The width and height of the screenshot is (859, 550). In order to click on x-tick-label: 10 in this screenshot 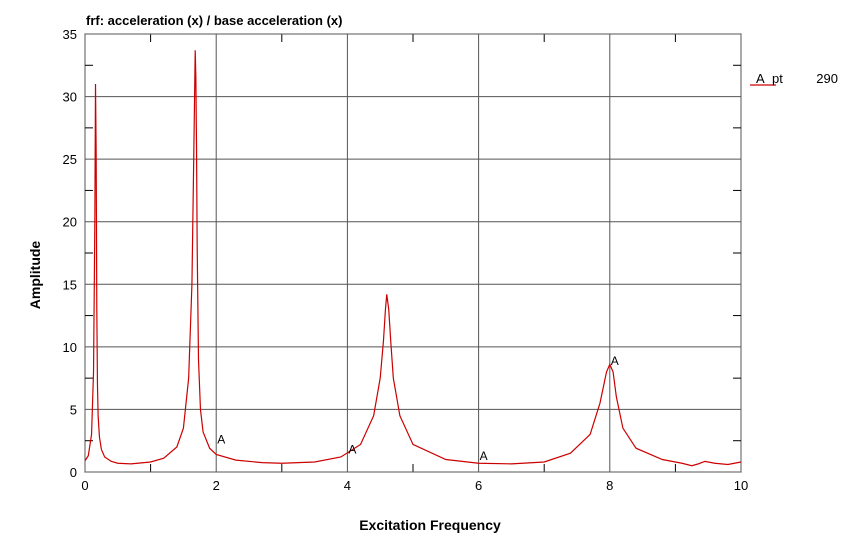, I will do `click(741, 485)`.